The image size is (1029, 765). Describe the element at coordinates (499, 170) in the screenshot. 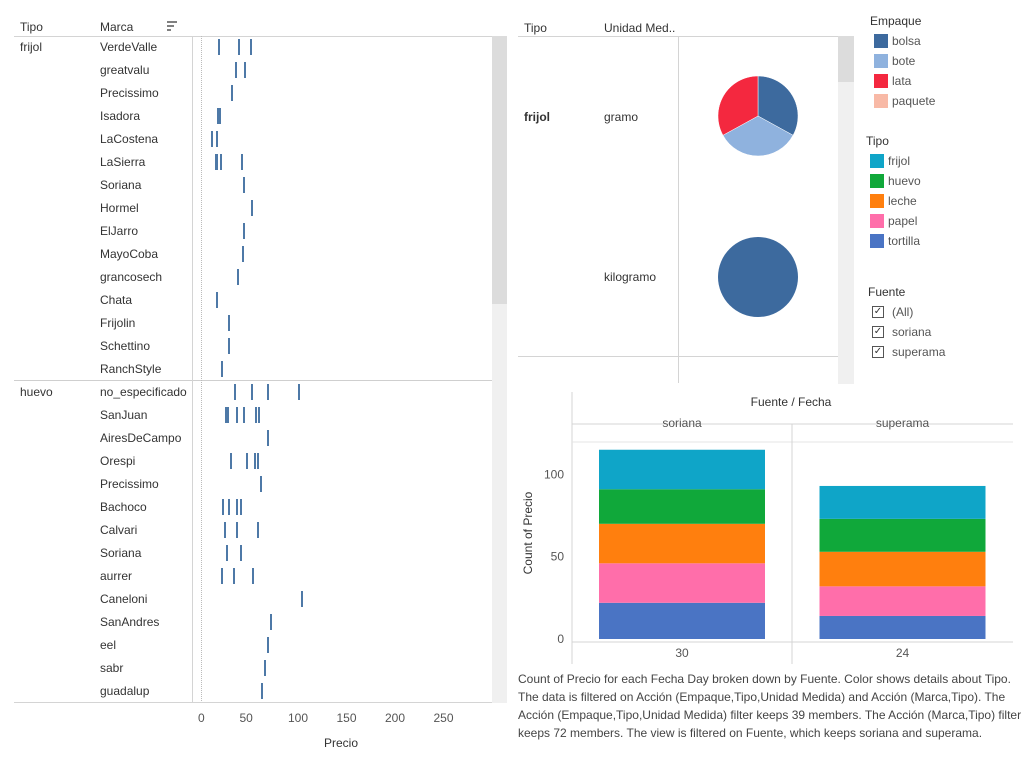

I see `strip-scrollbar-thumb` at that location.